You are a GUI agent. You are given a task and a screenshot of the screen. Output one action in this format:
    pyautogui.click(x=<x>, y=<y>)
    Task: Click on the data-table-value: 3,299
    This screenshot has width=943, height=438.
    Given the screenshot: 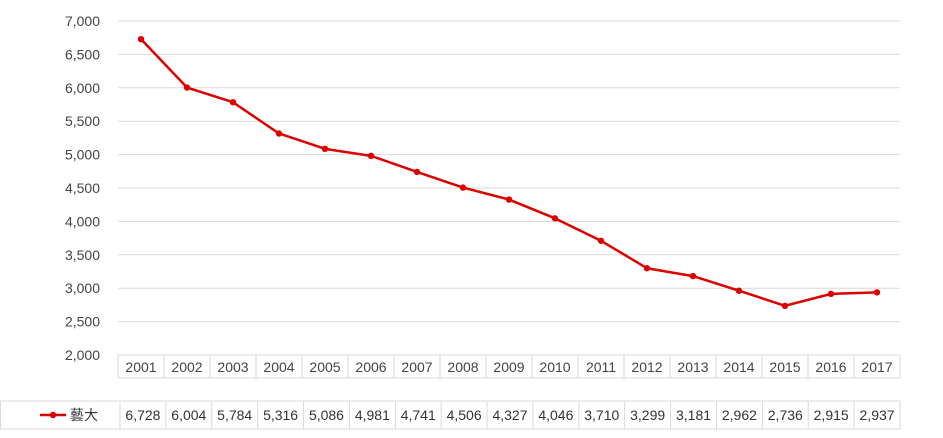 What is the action you would take?
    pyautogui.click(x=647, y=415)
    